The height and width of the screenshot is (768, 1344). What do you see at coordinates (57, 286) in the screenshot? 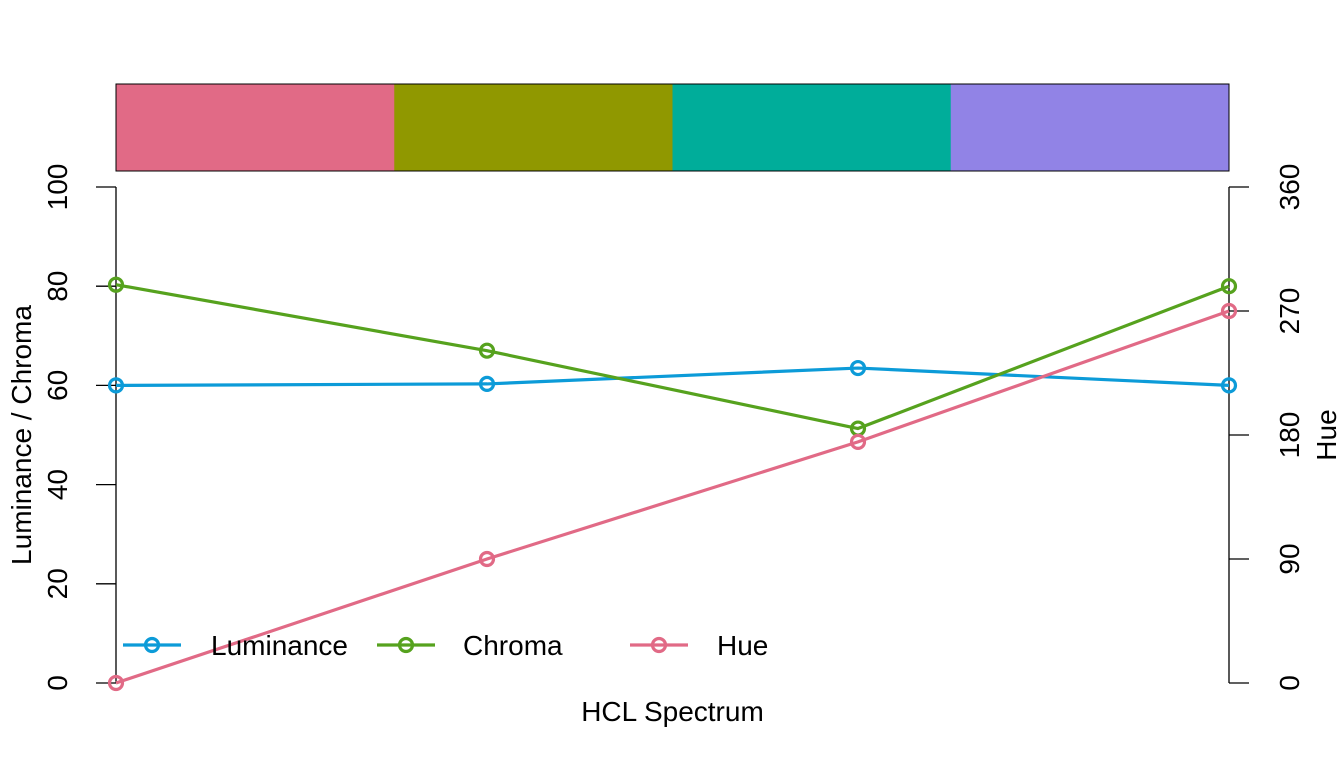
I see `left-tick-label: 80` at bounding box center [57, 286].